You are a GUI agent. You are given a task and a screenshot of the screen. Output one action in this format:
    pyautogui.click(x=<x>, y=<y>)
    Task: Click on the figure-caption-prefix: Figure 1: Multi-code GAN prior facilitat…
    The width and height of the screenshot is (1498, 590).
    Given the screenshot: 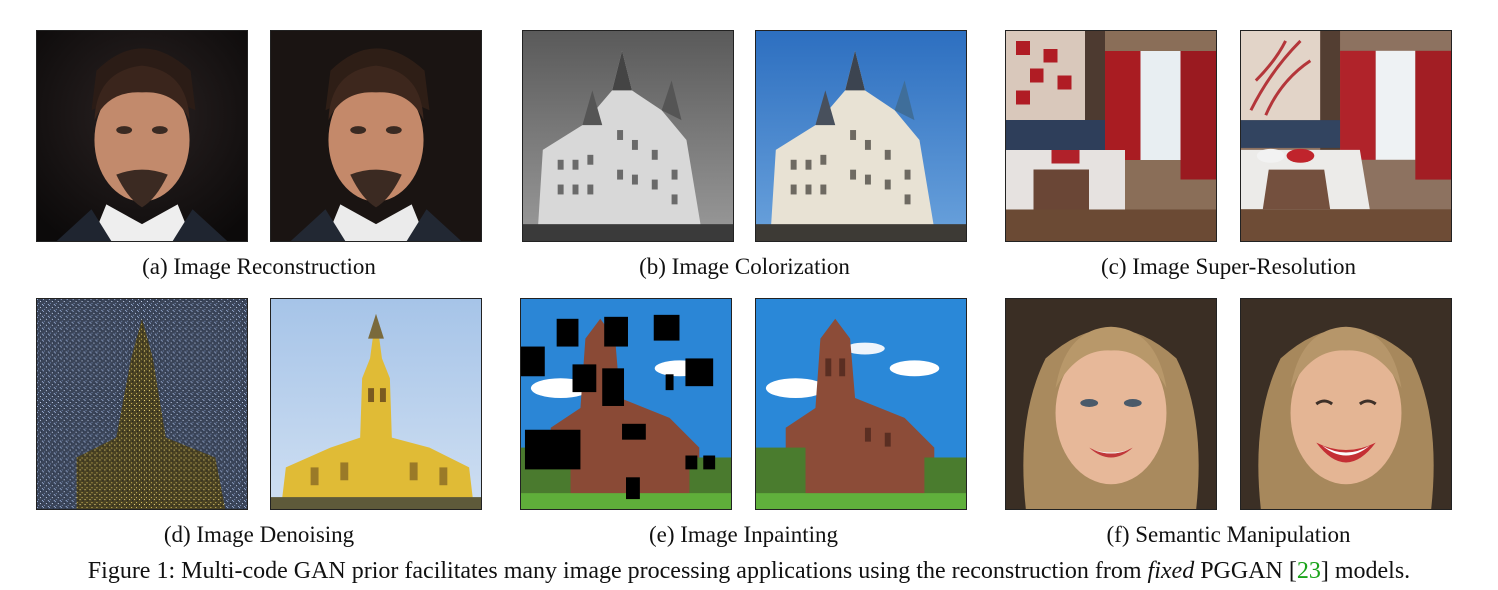 What is the action you would take?
    pyautogui.click(x=617, y=571)
    